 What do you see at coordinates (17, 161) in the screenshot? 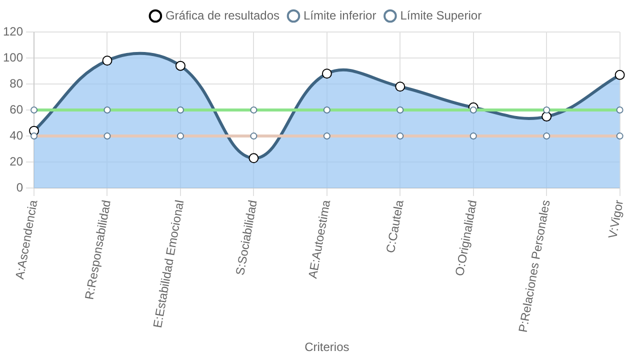
I see `y-tick-label: 20` at bounding box center [17, 161].